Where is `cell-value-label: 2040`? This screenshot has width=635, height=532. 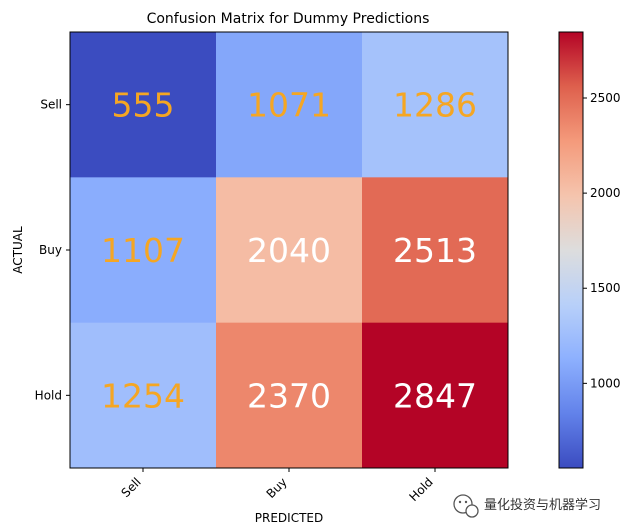 cell-value-label: 2040 is located at coordinates (289, 250).